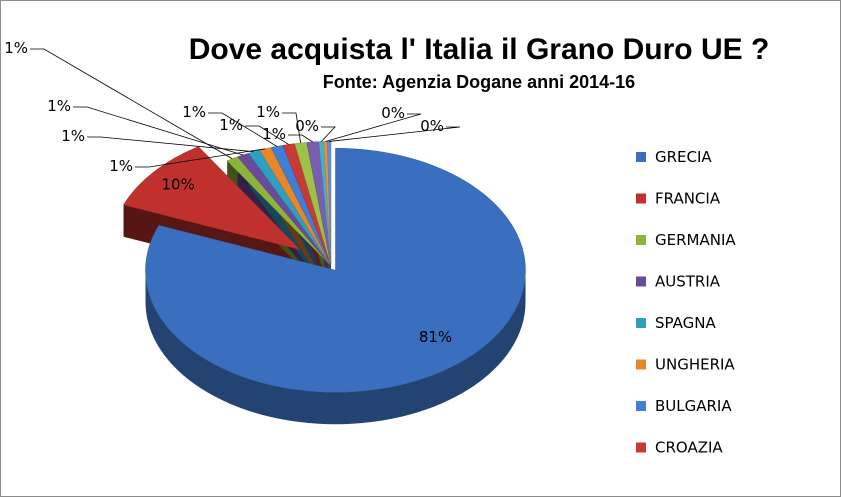 This screenshot has width=841, height=497. I want to click on legend-label: GERMANIA, so click(695, 240).